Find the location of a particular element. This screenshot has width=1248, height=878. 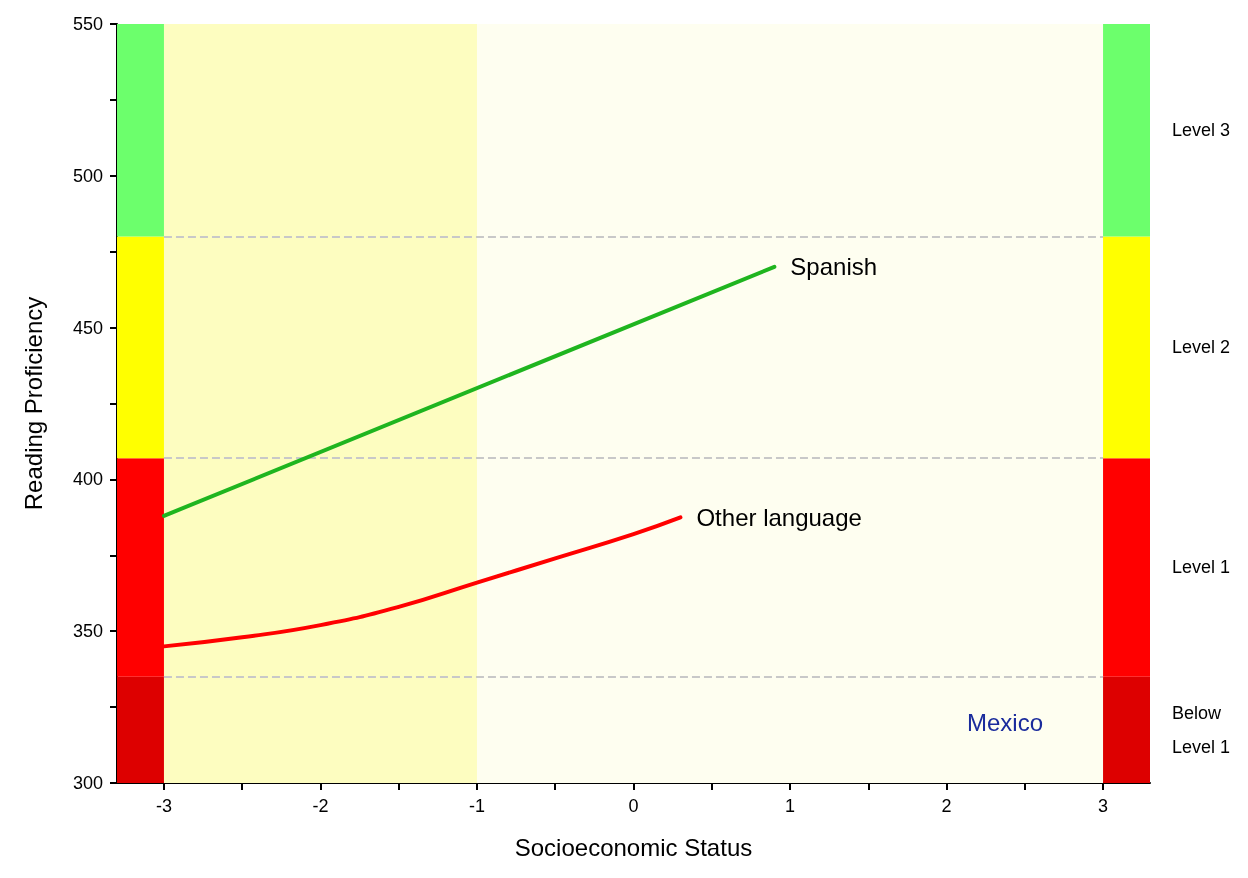

x-axis-title: Socioeconomic Status is located at coordinates (633, 847).